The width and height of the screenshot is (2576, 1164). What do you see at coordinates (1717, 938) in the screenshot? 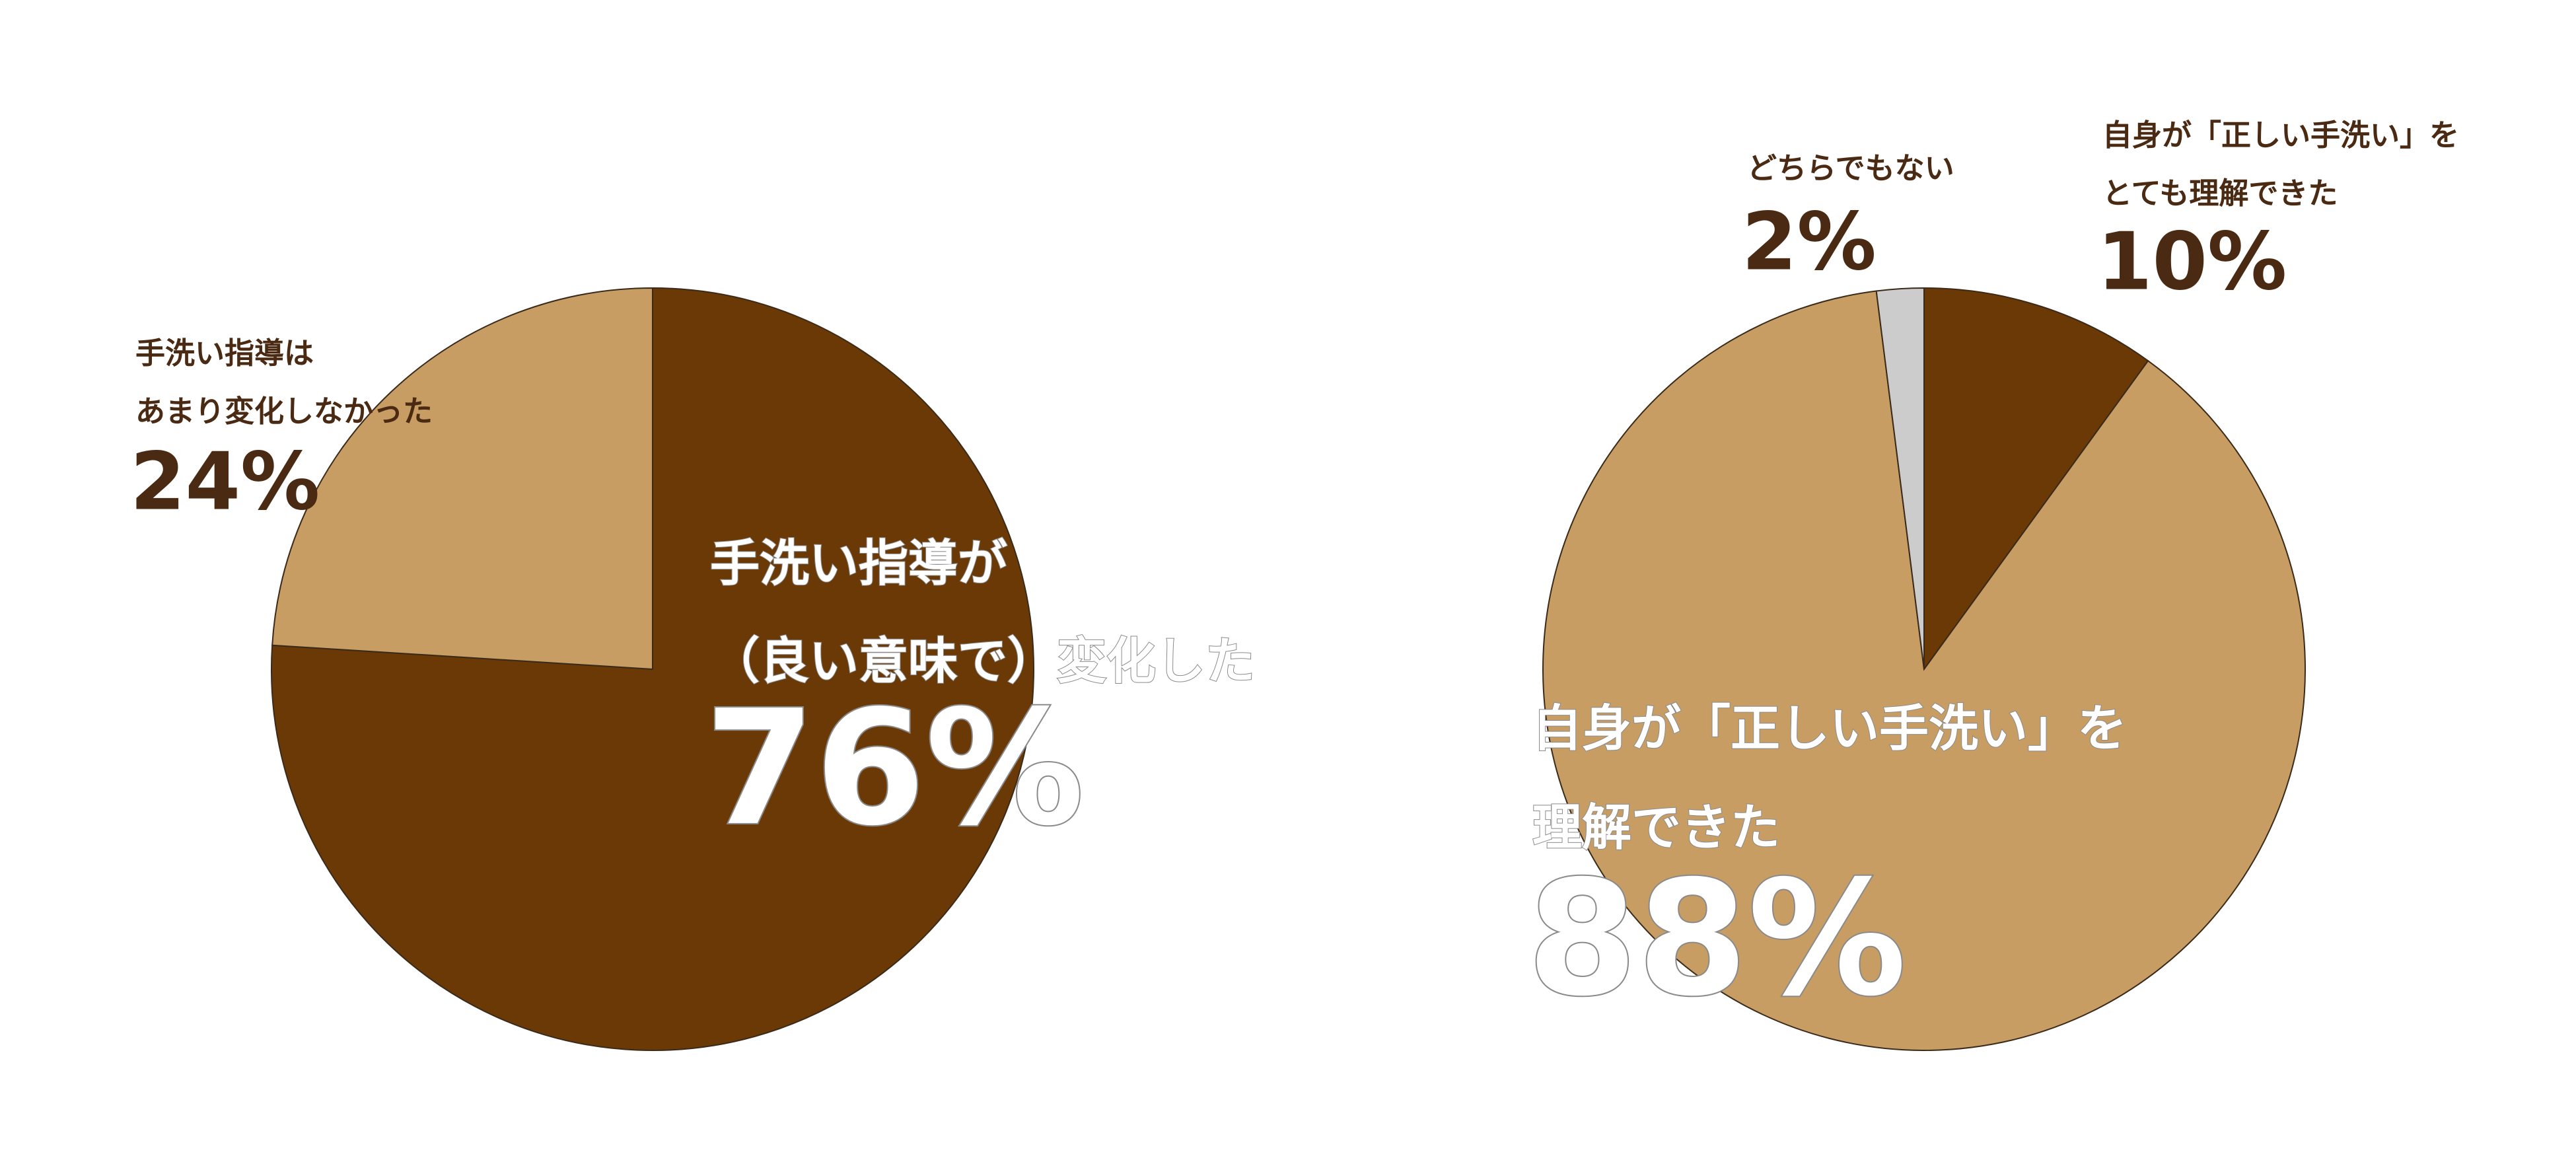
I see `value-label: 88%` at bounding box center [1717, 938].